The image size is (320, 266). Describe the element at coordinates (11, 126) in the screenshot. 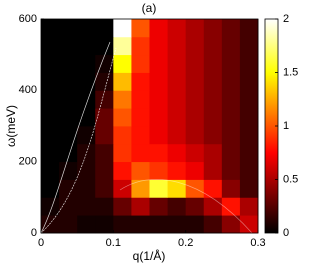

I see `y-axis-label: ω(meV)` at that location.